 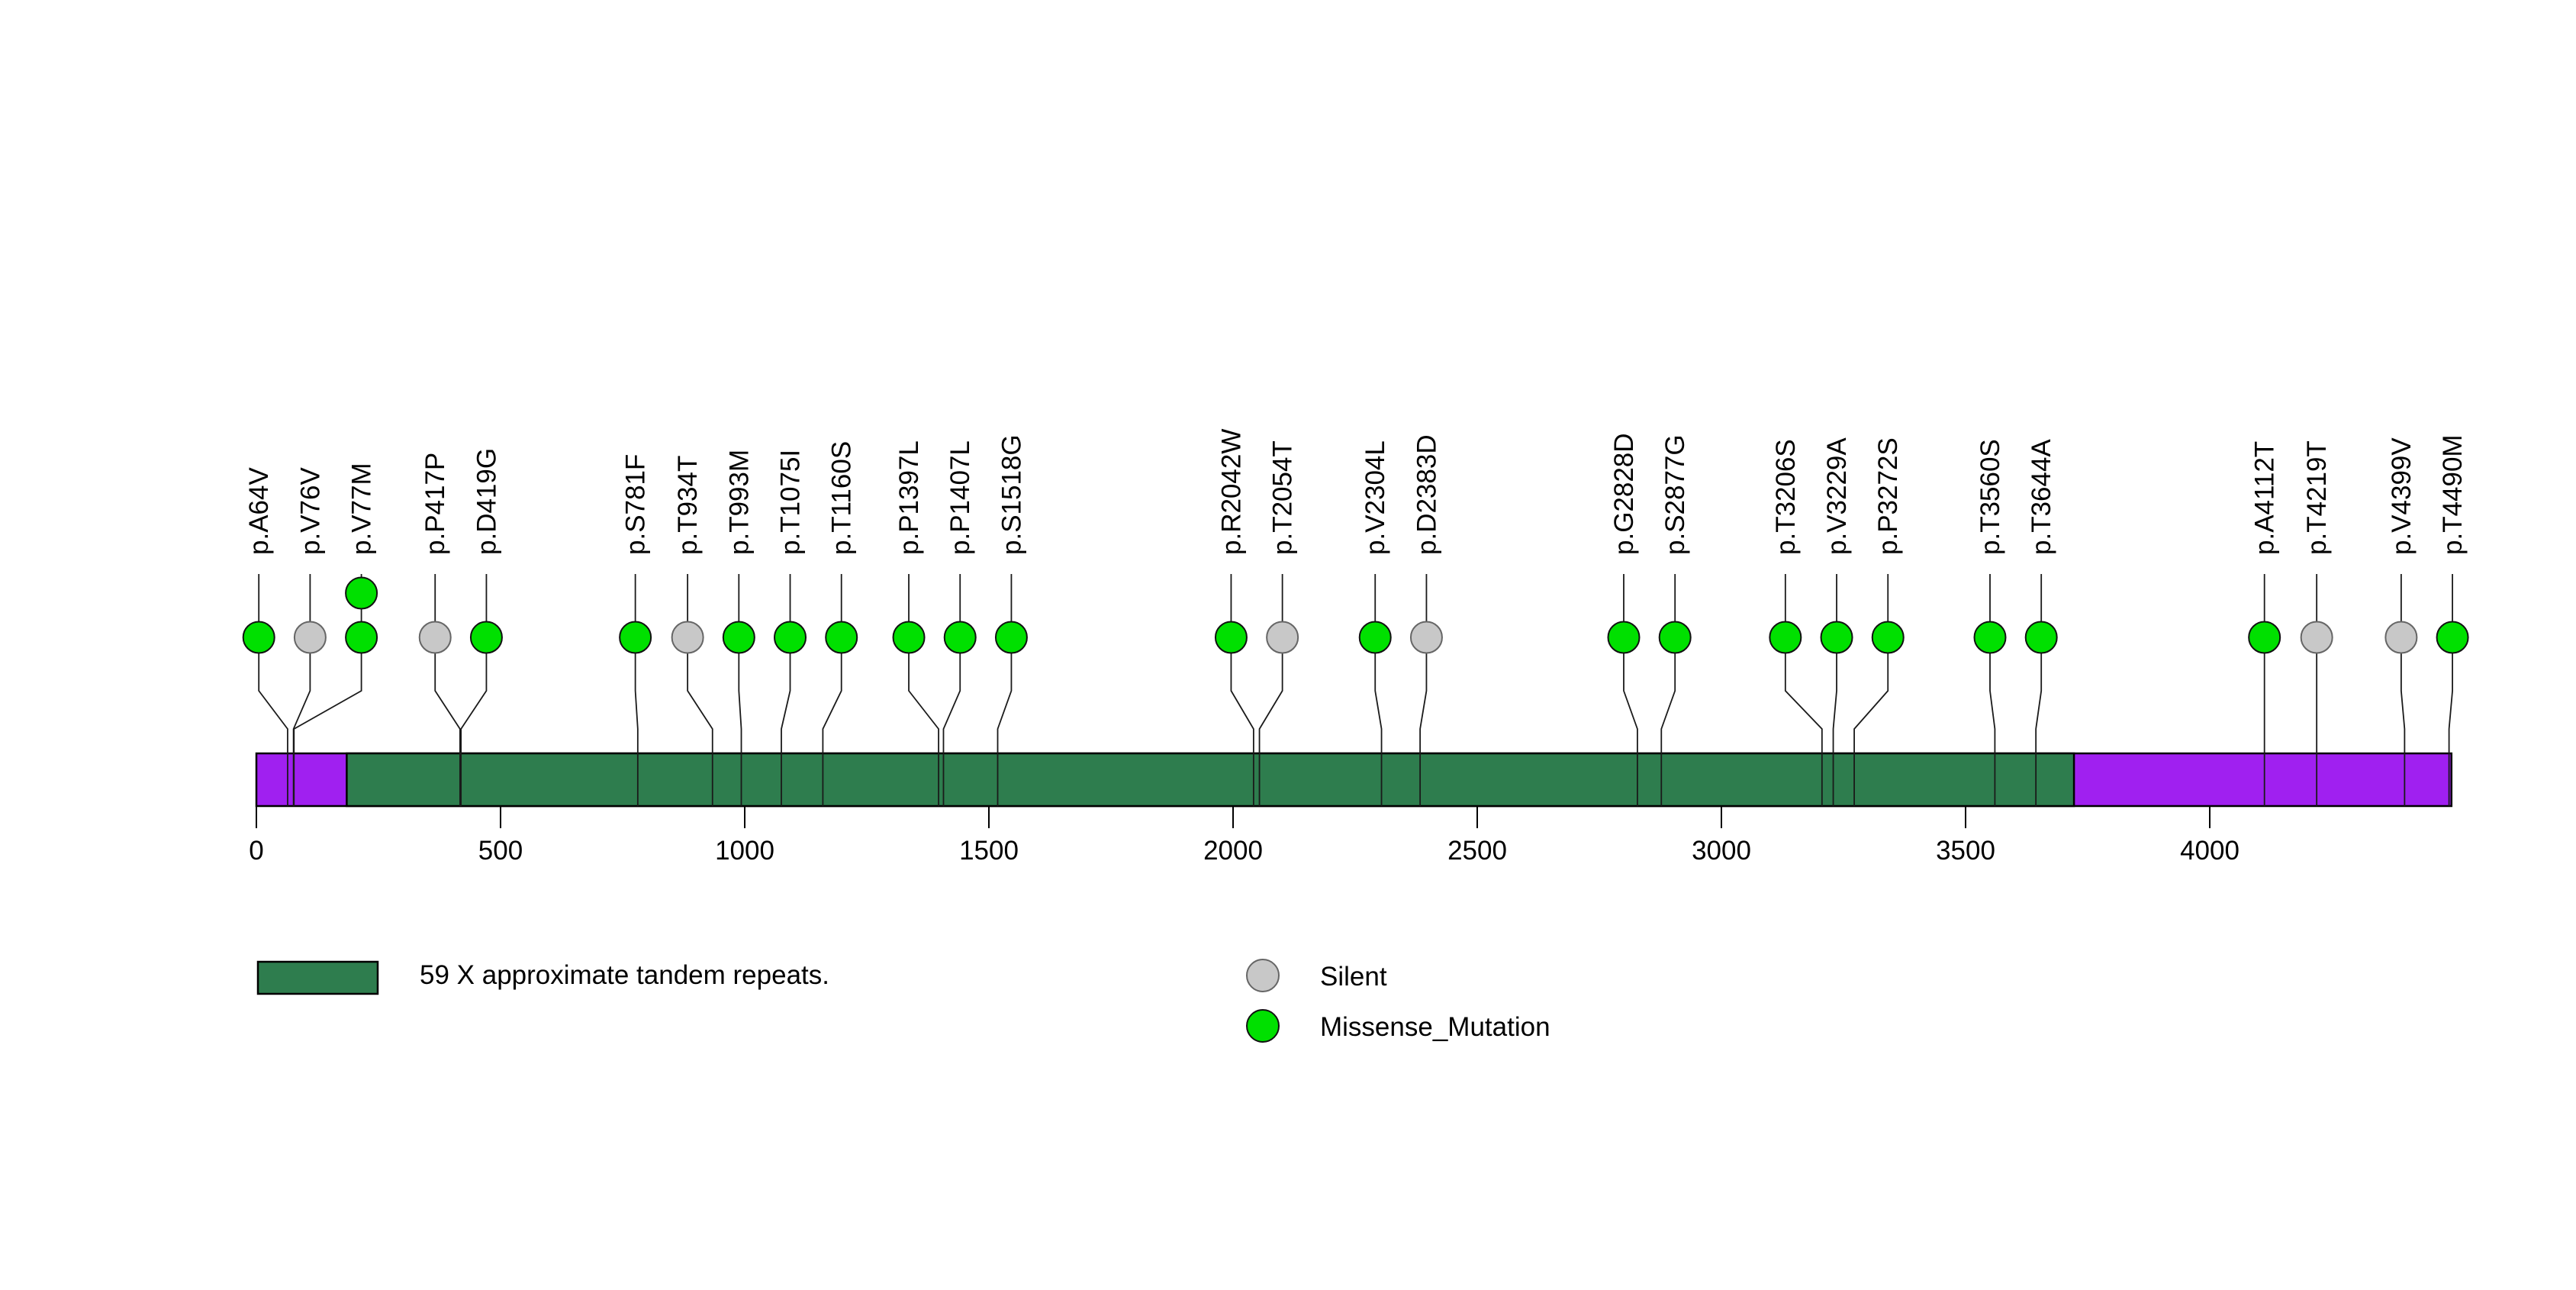 I want to click on mutation-label: p.D2383D, so click(x=1426, y=495).